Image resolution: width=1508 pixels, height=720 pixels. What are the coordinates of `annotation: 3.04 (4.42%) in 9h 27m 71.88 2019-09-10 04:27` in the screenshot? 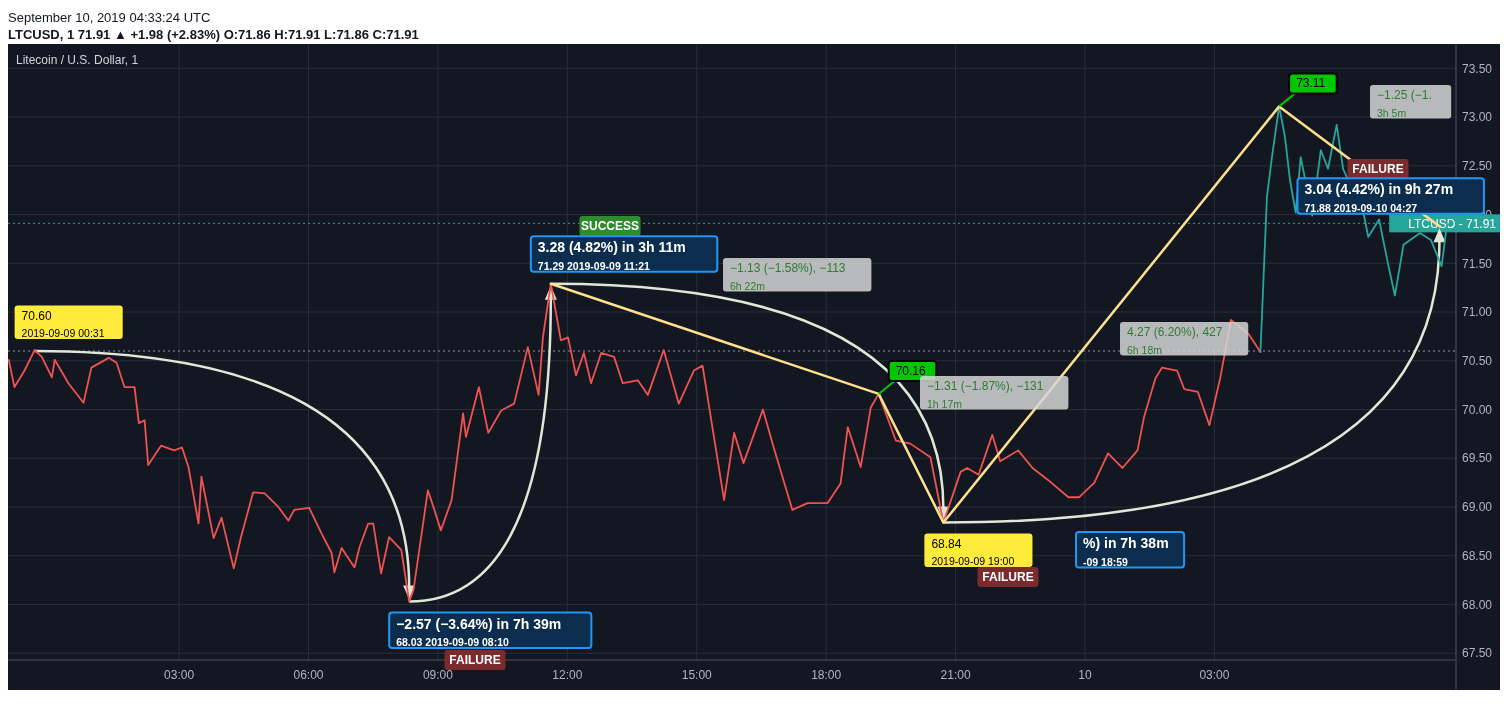 It's located at (1379, 197).